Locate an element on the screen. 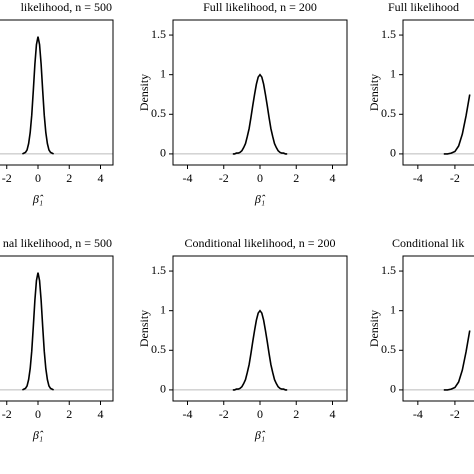 Image resolution: width=474 pixels, height=474 pixels. panel-title: Full likelihood is located at coordinates (423, 7).